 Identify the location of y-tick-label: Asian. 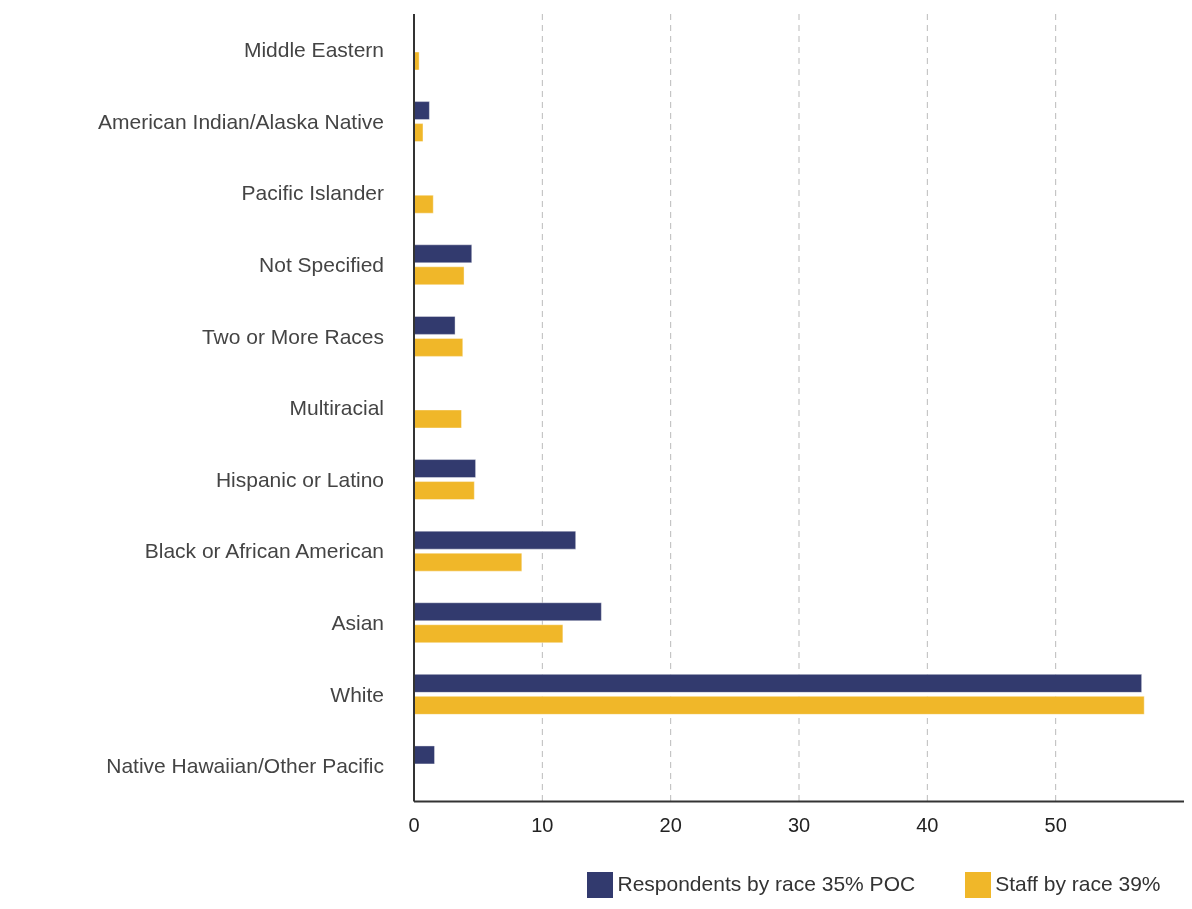
(357, 623).